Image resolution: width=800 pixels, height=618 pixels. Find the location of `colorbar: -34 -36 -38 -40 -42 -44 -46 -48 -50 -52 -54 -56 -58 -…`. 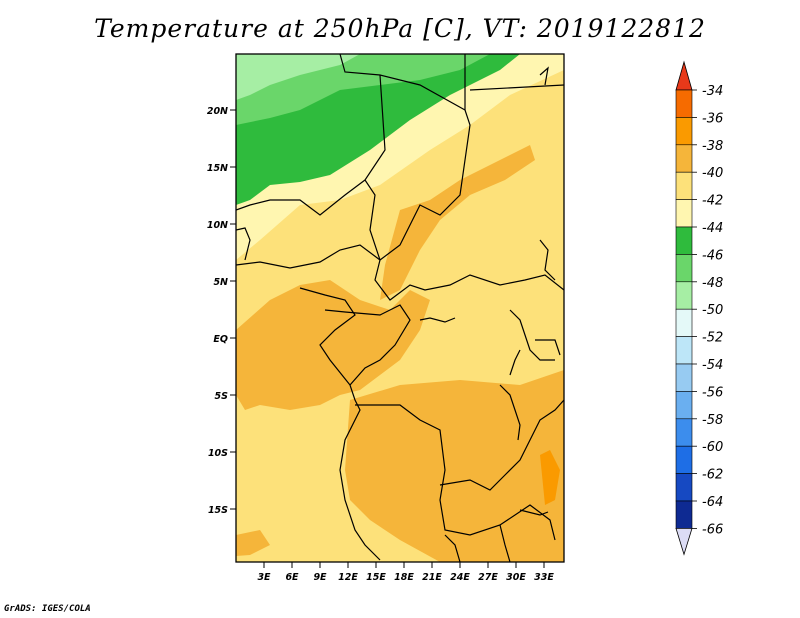

colorbar: -34 -36 -38 -40 -42 -44 -46 -48 -50 -52 -54 -56 -58 -… is located at coordinates (699, 308).